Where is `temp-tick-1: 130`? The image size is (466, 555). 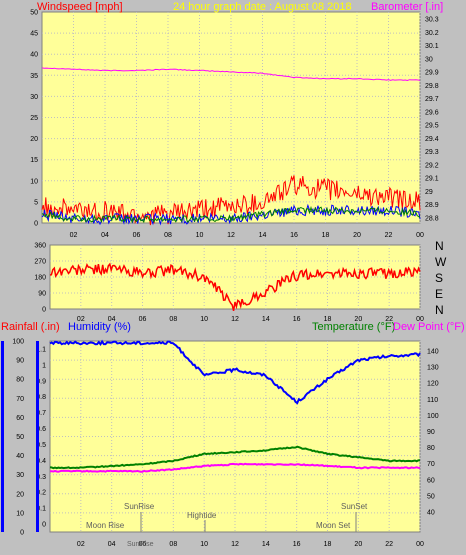 temp-tick-1: 130 is located at coordinates (433, 368).